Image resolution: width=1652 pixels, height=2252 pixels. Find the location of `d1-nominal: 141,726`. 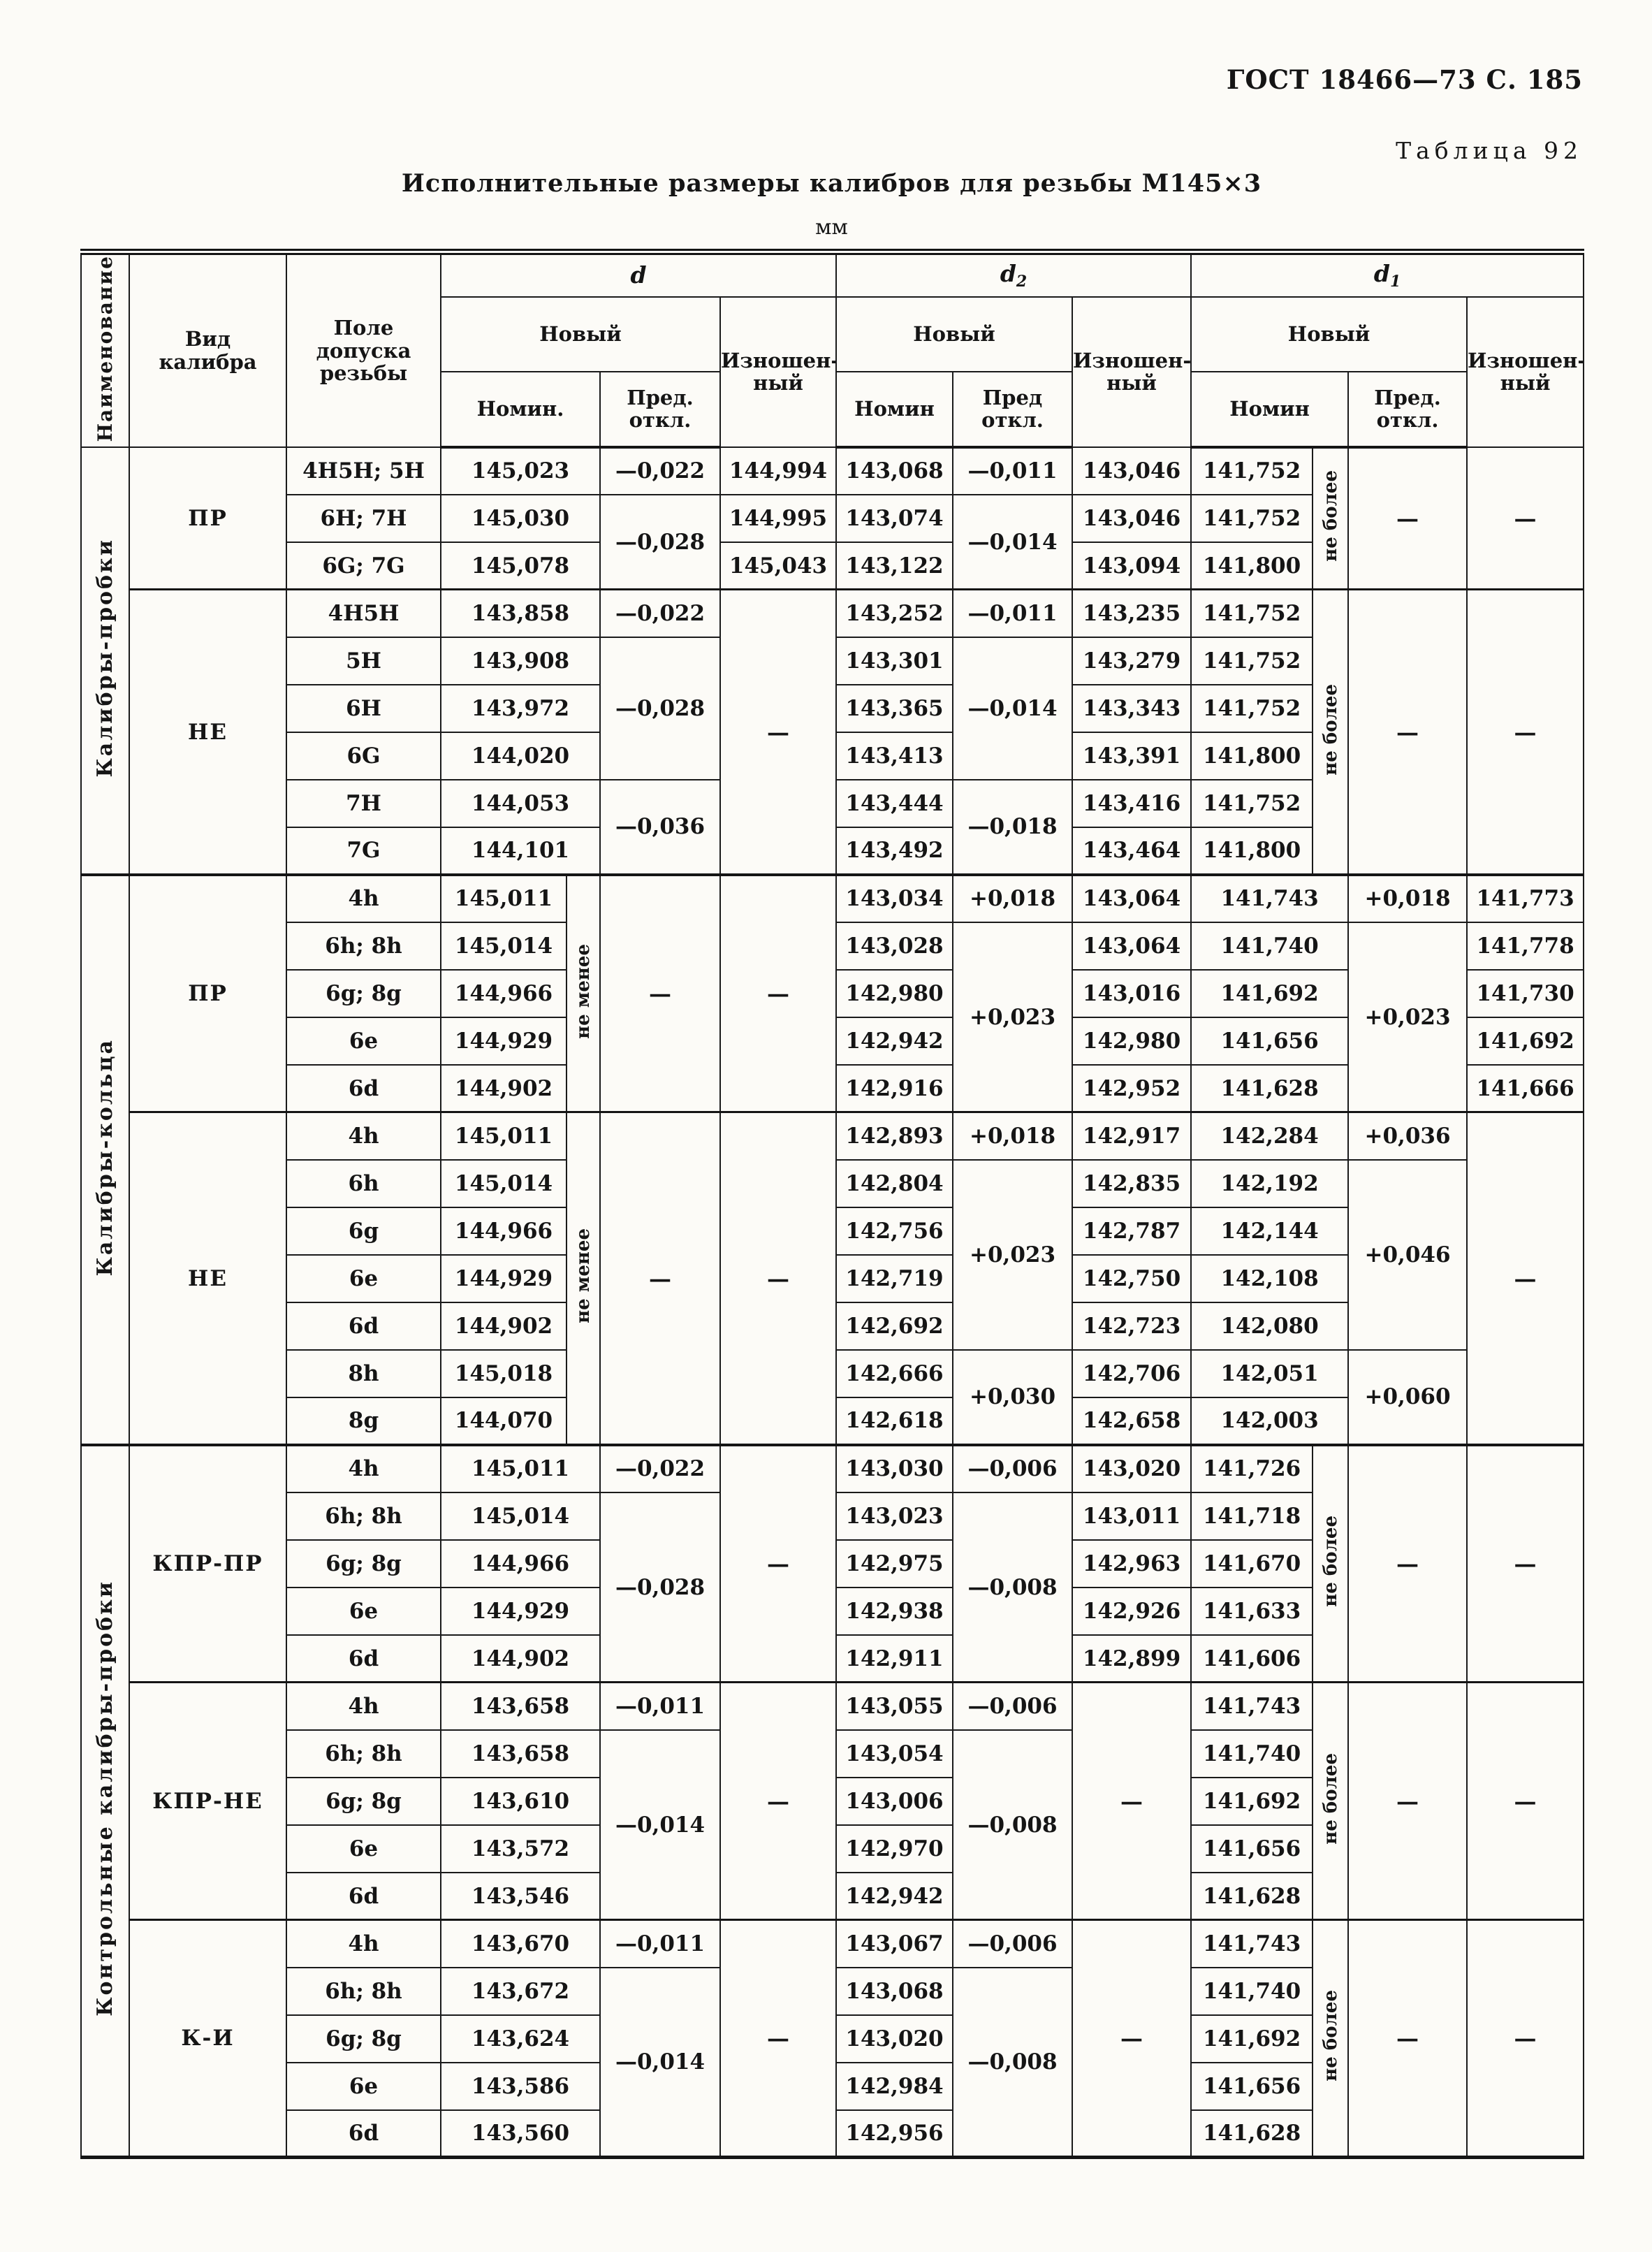

d1-nominal: 141,726 is located at coordinates (1252, 1468).